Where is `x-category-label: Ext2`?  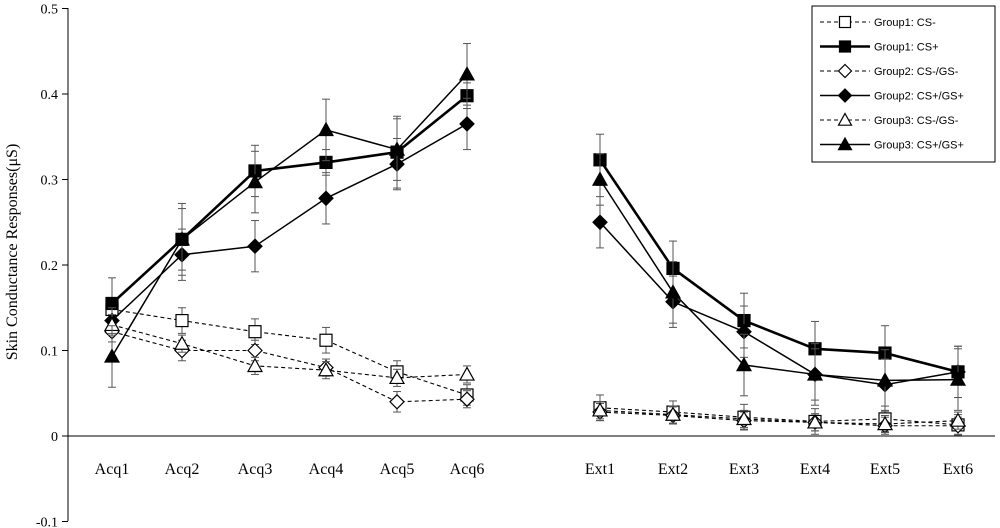 x-category-label: Ext2 is located at coordinates (673, 469).